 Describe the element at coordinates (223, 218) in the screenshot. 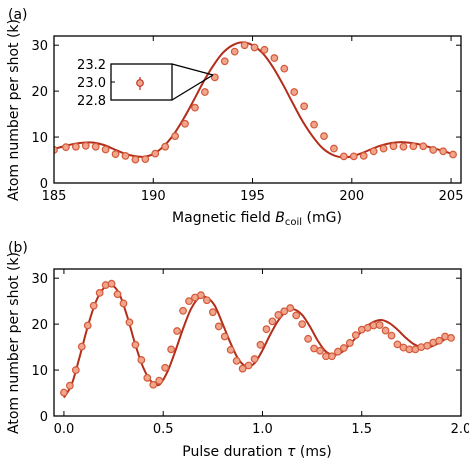

I see `panel-a-xlabel-main: Magnetic field` at that location.